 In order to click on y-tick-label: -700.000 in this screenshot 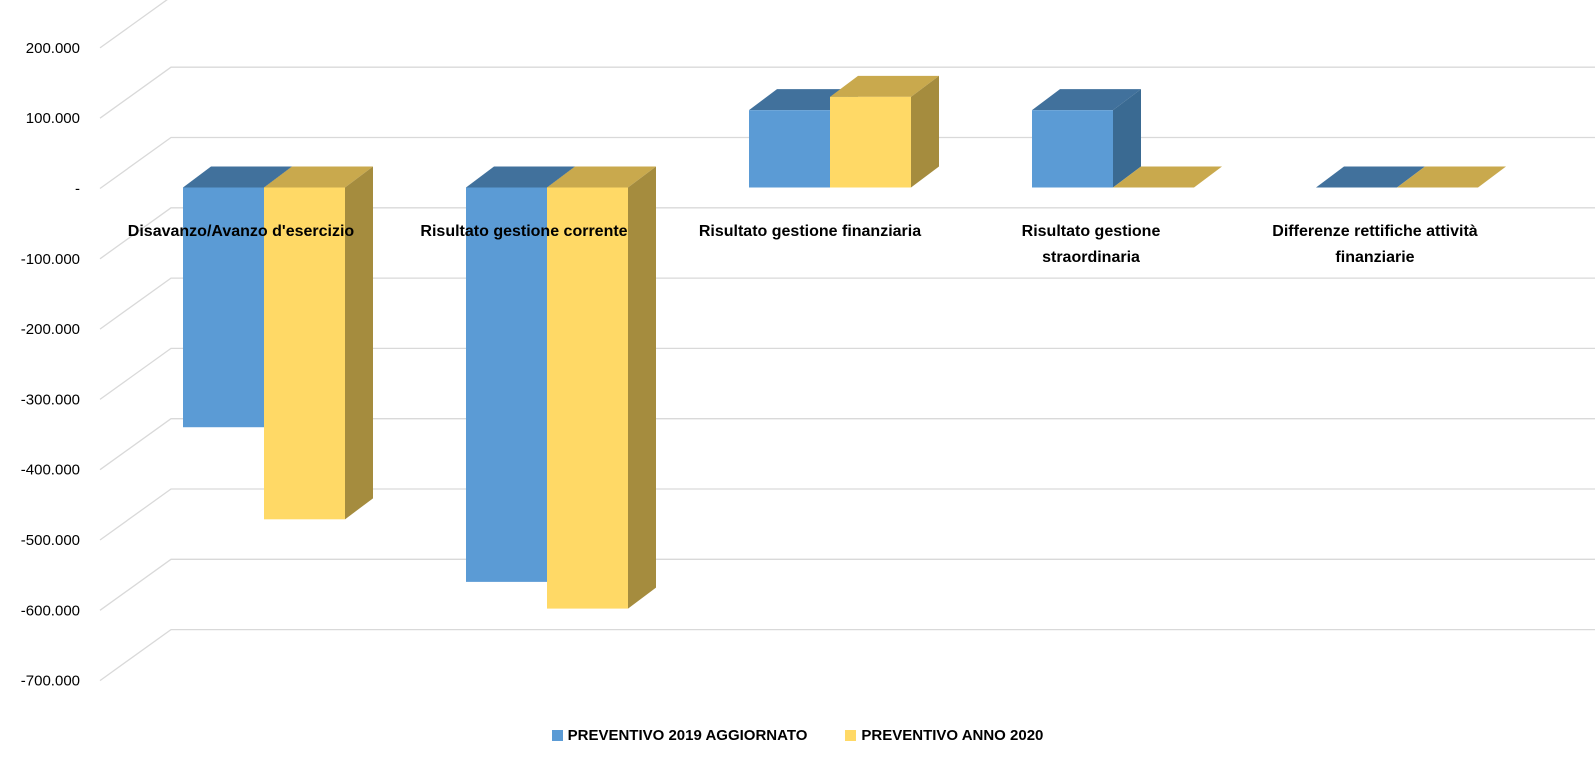, I will do `click(50, 681)`.